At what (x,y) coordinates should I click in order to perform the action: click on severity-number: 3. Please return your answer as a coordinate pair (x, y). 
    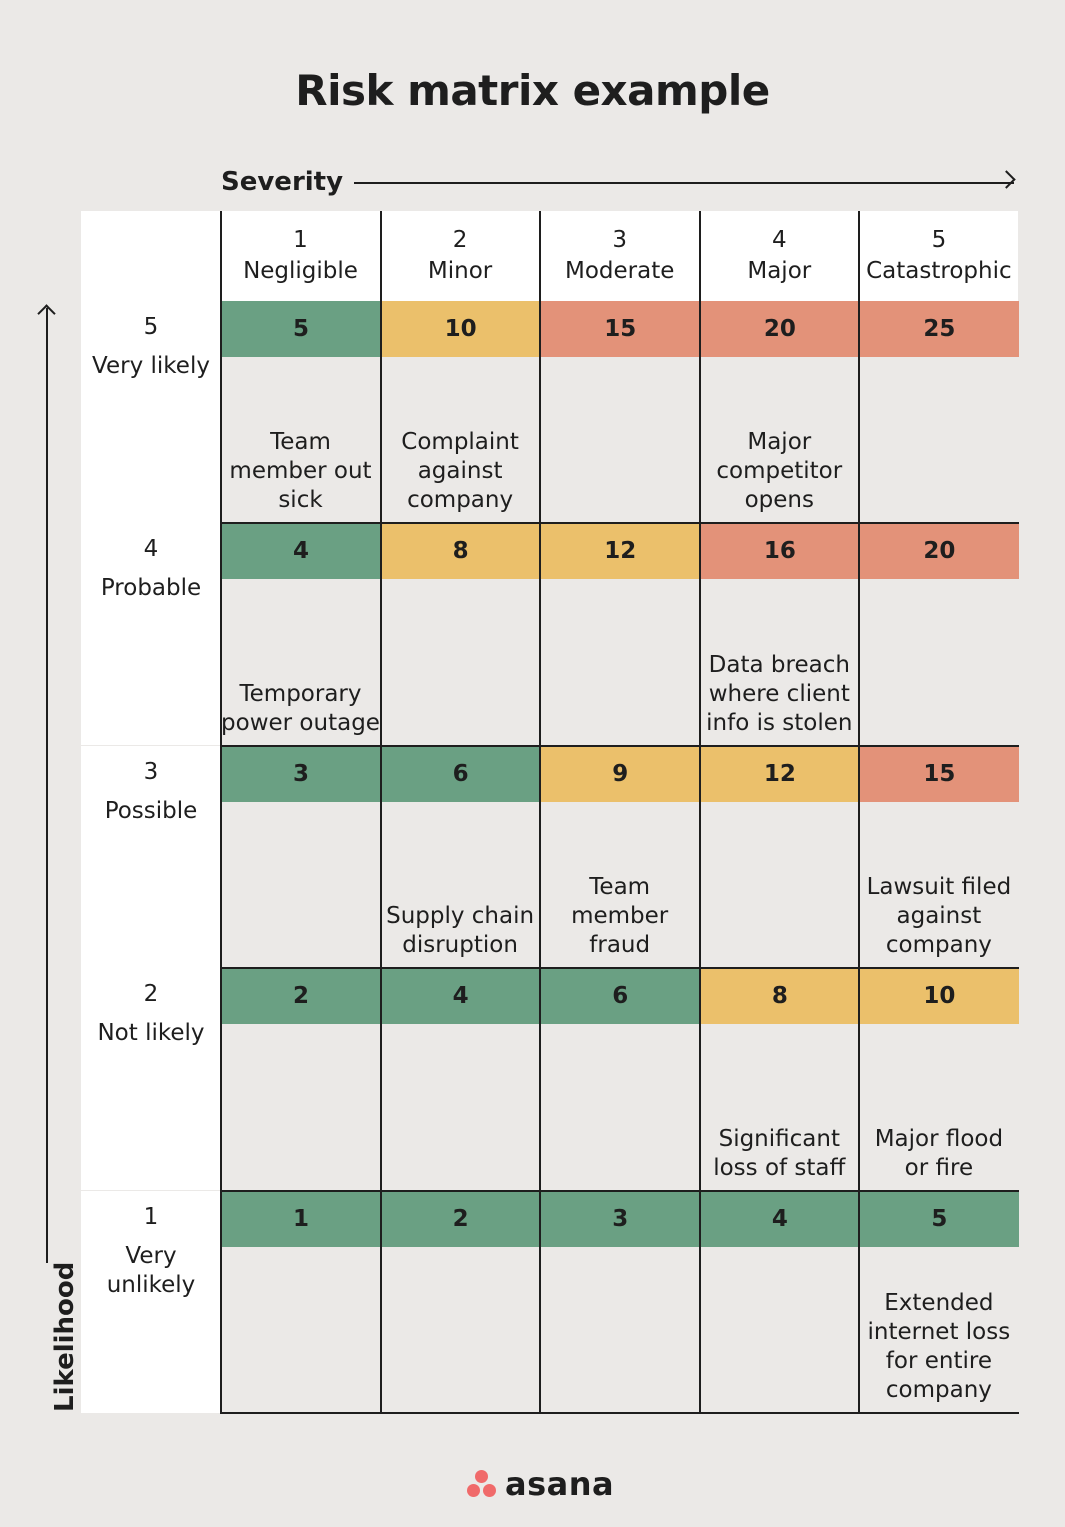
    Looking at the image, I should click on (619, 240).